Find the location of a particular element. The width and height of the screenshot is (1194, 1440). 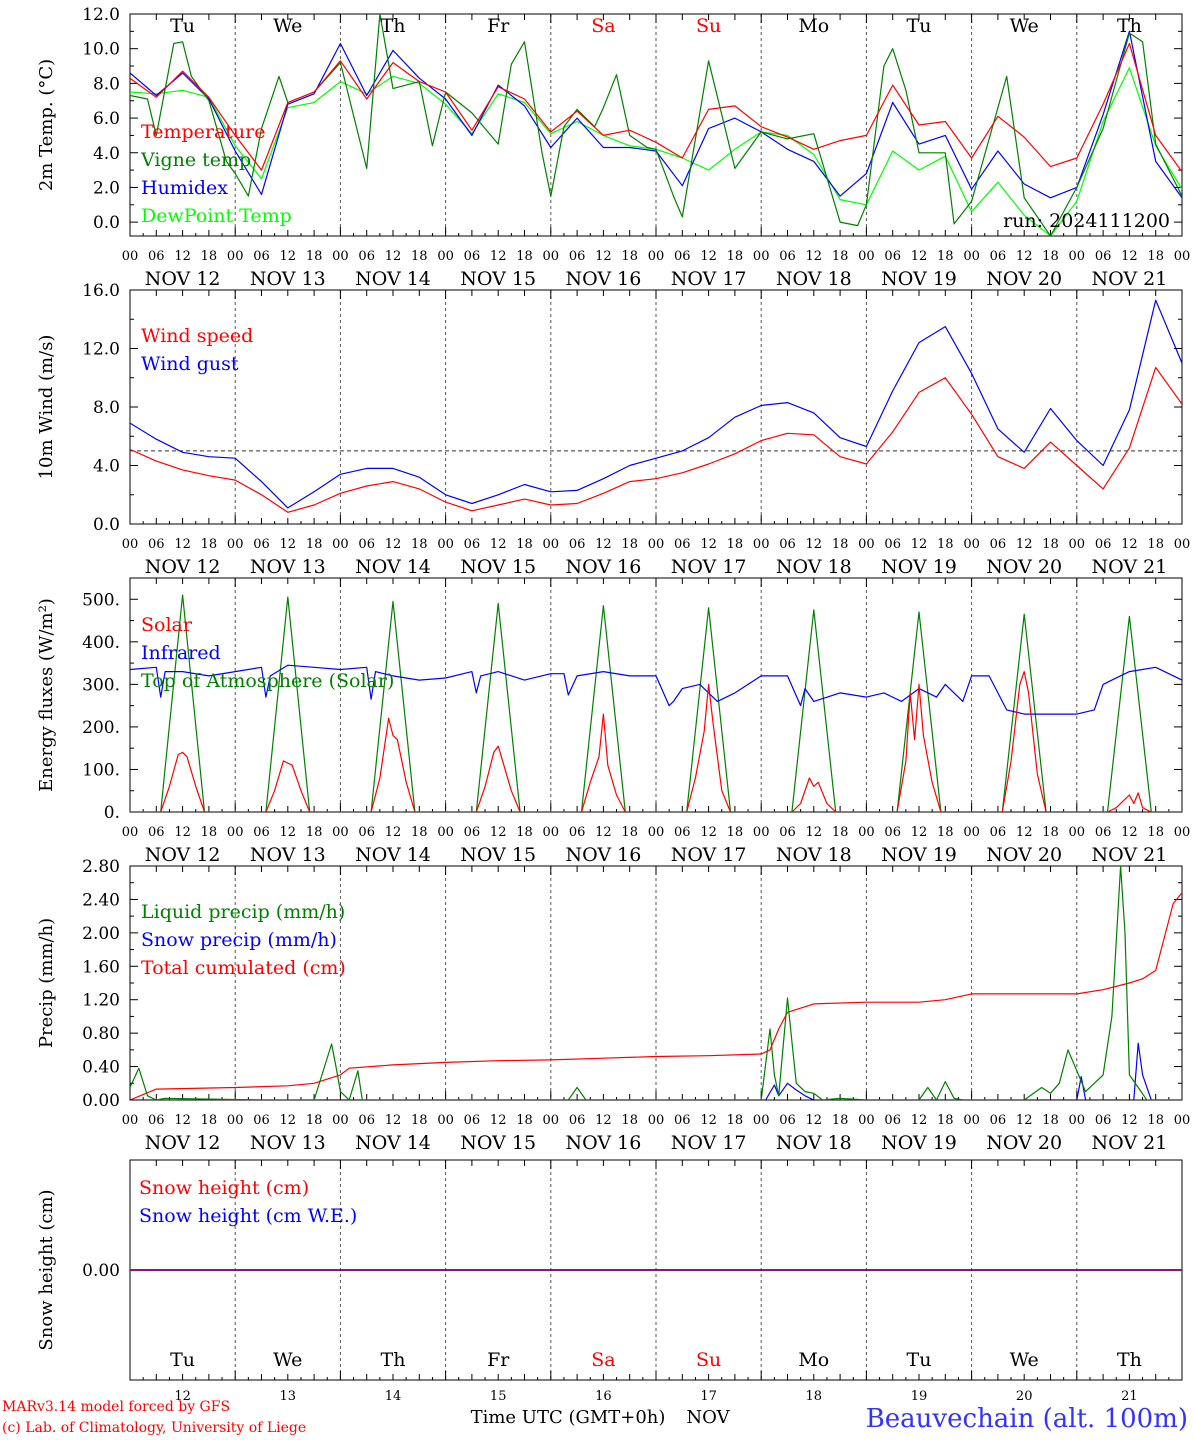

day-number-label: 19 is located at coordinates (919, 1396).